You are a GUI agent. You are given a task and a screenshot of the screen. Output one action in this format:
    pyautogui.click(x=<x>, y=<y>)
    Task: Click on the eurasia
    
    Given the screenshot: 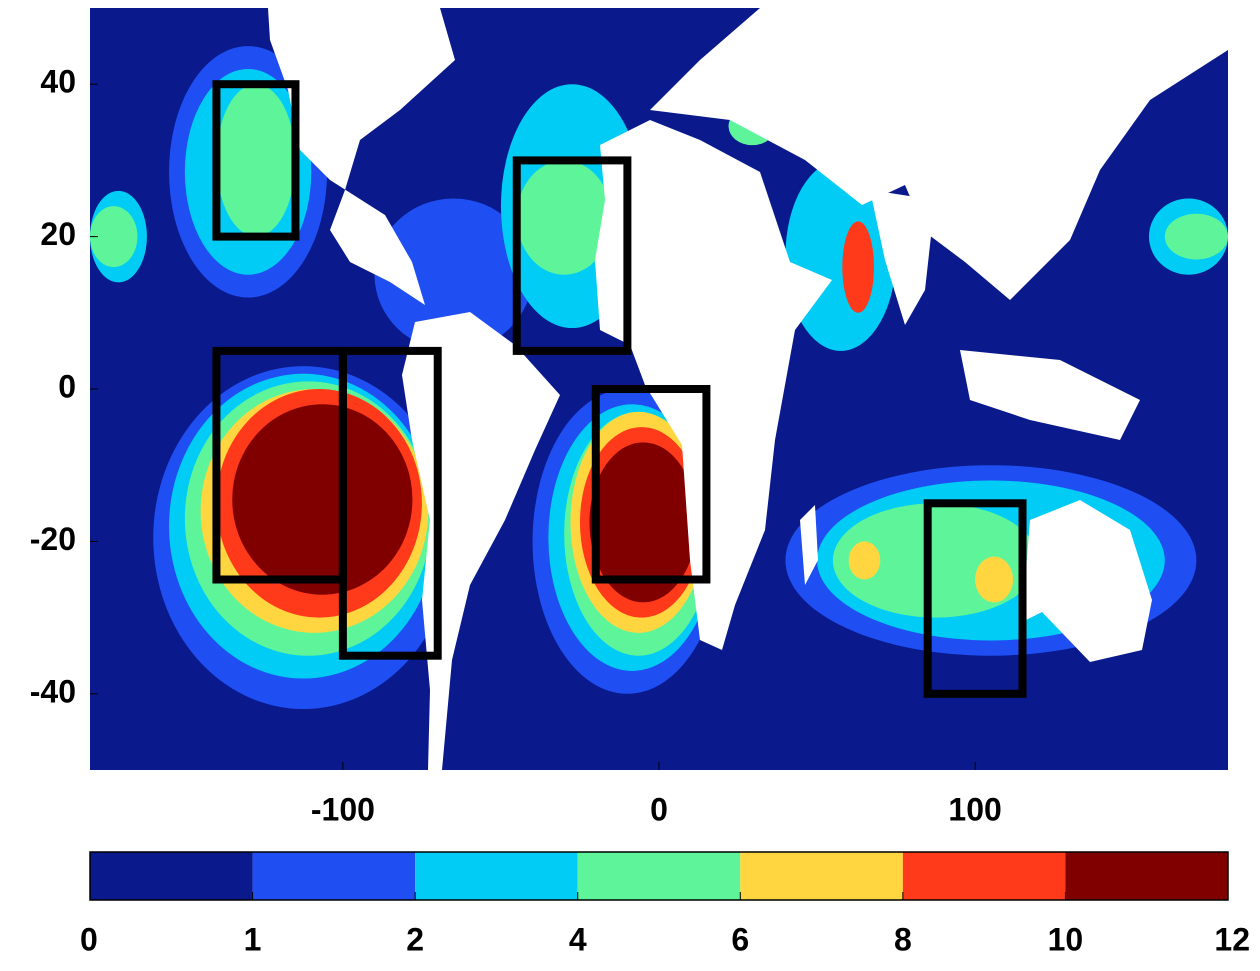 What is the action you would take?
    pyautogui.click(x=939, y=154)
    